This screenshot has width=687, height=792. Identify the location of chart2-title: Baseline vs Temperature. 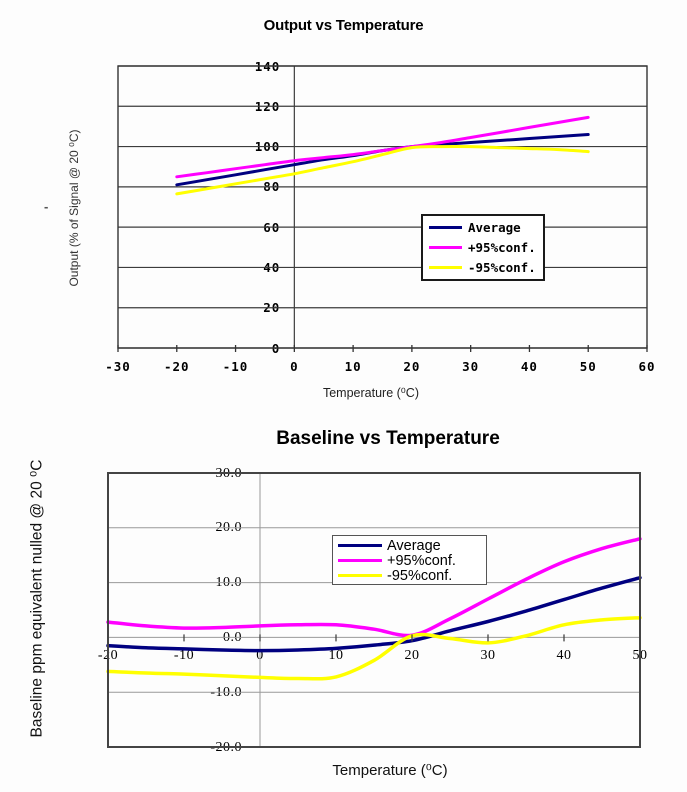
(388, 438).